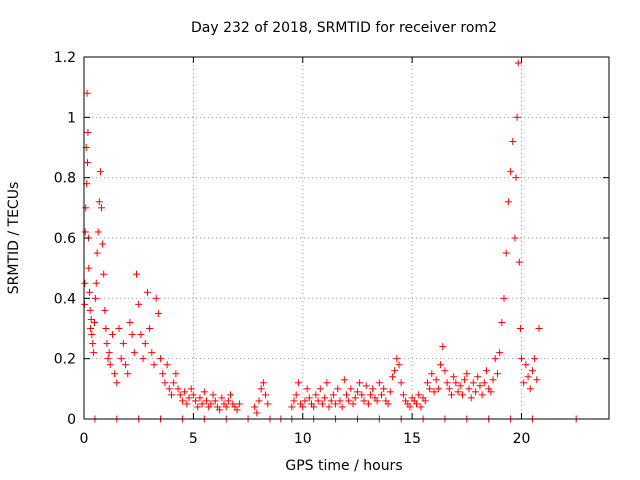 The image size is (640, 480). Describe the element at coordinates (65, 360) in the screenshot. I see `y-tick-label: 0.2` at that location.